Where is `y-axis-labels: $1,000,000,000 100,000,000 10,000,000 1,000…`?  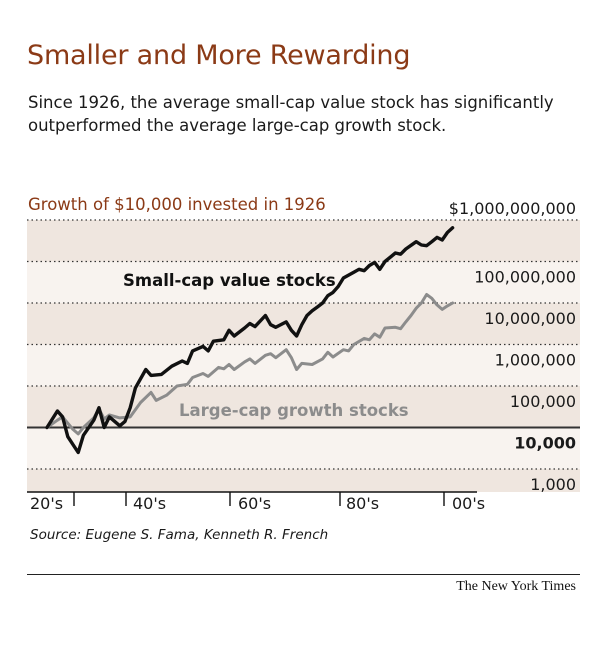
y-axis-labels: $1,000,000,000 100,000,000 10,000,000 1,000… is located at coordinates (512, 346).